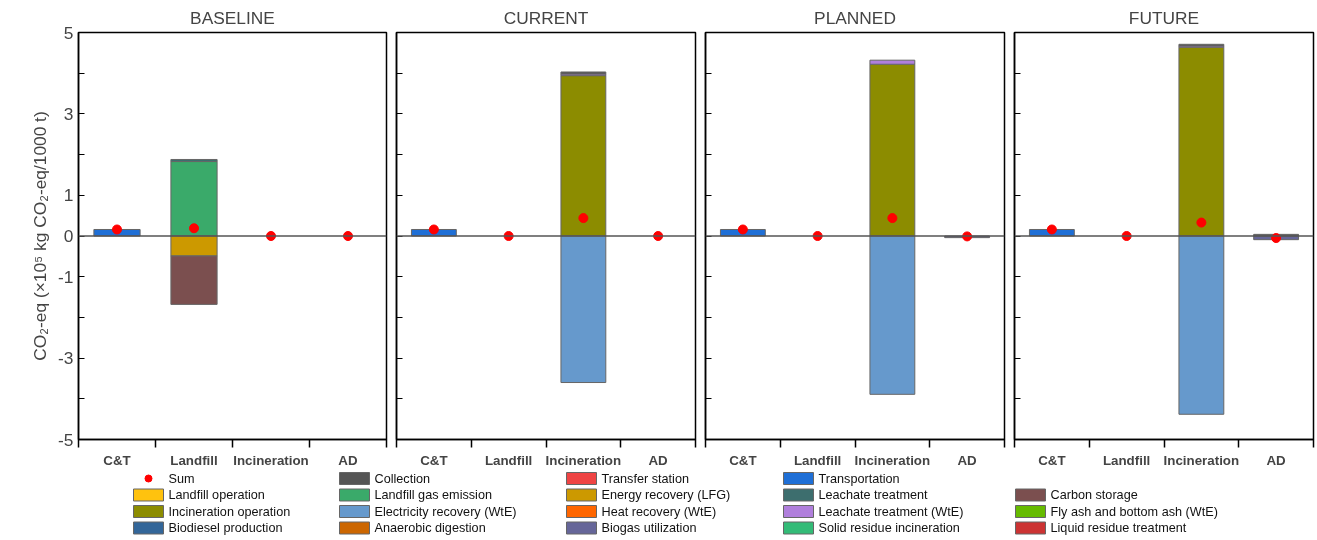  Describe the element at coordinates (66, 358) in the screenshot. I see `y-tick-label: -3` at that location.